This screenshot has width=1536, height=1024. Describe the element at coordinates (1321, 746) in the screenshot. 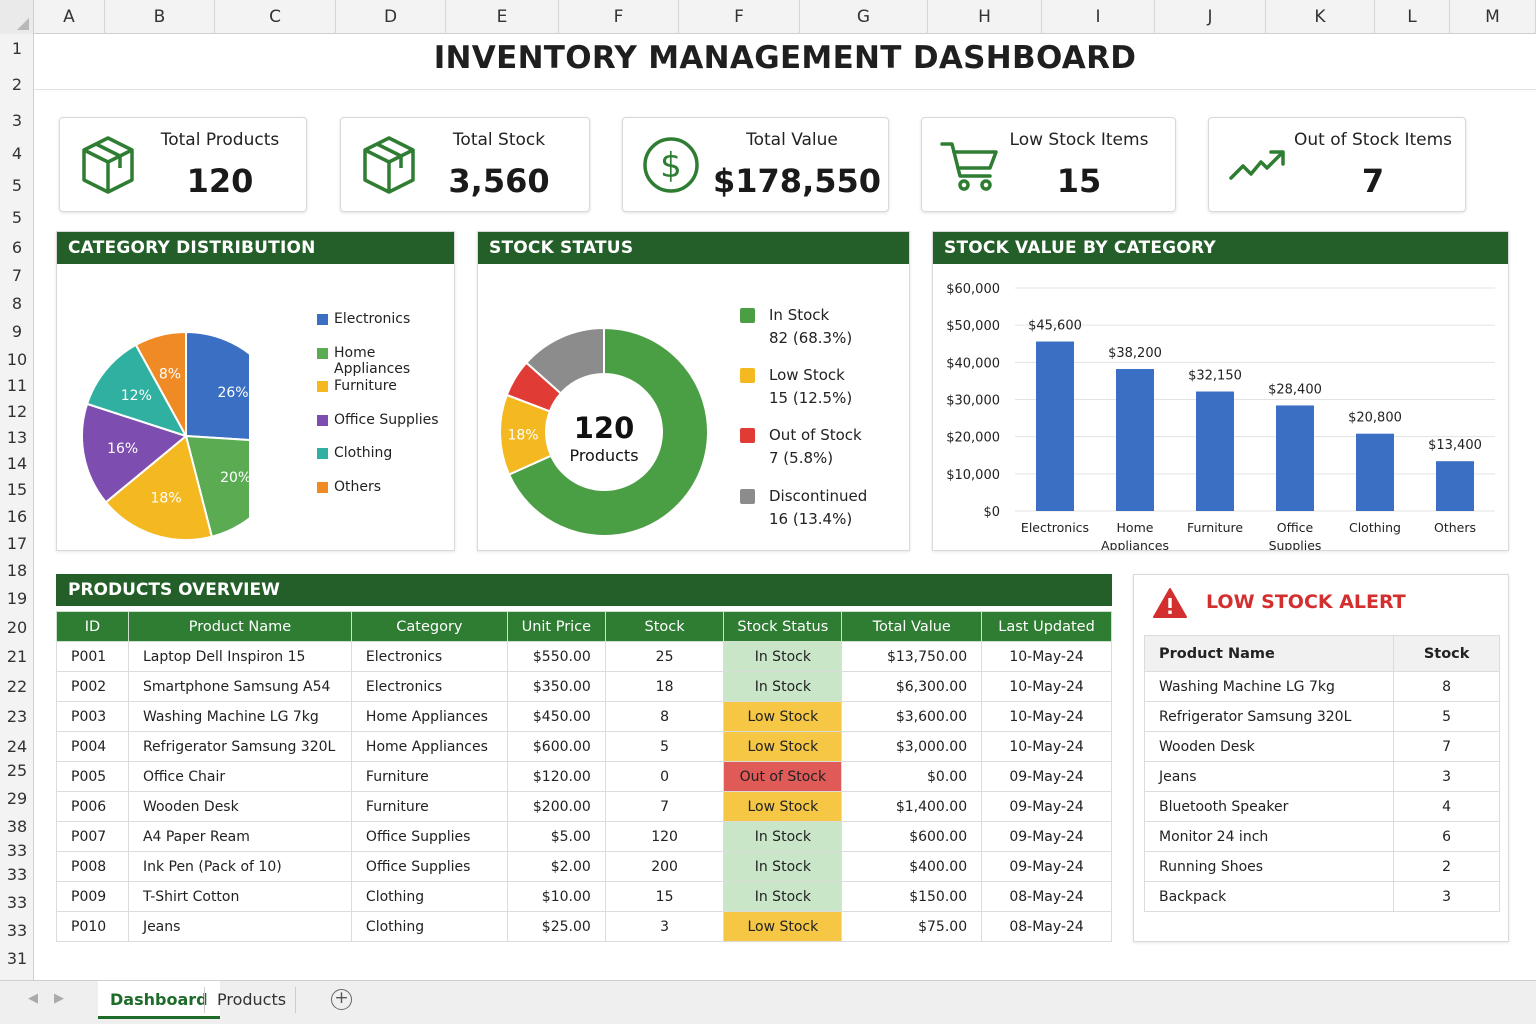

I see `table-row: Wooden Desk 7` at that location.